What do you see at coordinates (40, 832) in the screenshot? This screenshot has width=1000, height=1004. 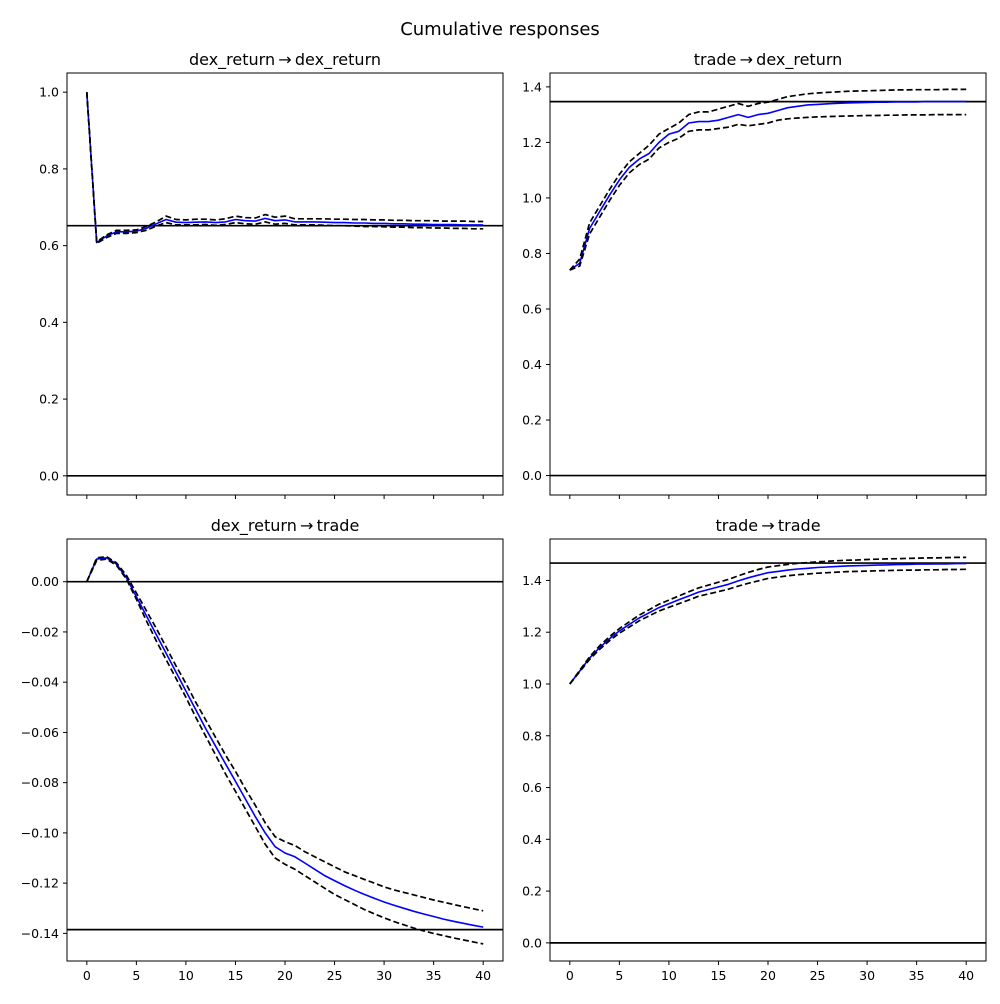 I see `y-tick-label: −0.10` at bounding box center [40, 832].